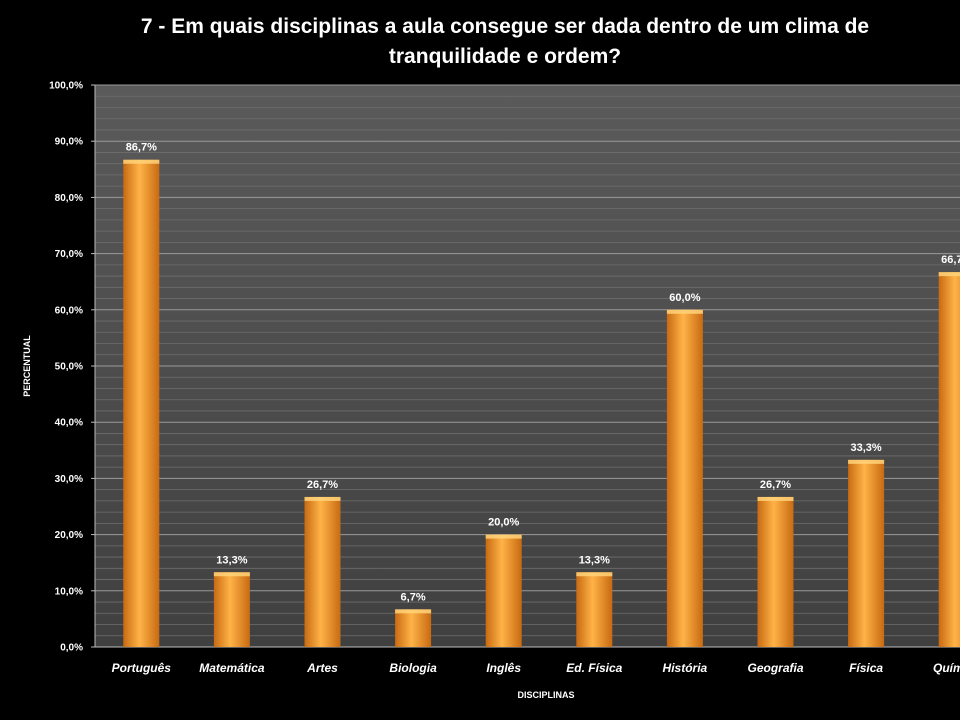  Describe the element at coordinates (413, 597) in the screenshot. I see `data-label: 6,7%` at that location.